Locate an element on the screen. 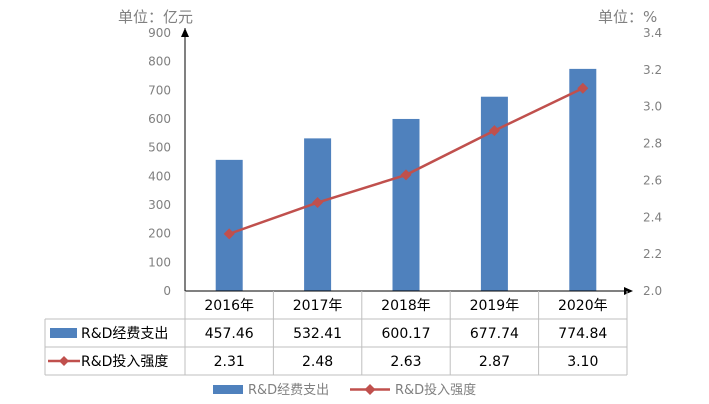  table-value-expenditure: 532.41 is located at coordinates (317, 334).